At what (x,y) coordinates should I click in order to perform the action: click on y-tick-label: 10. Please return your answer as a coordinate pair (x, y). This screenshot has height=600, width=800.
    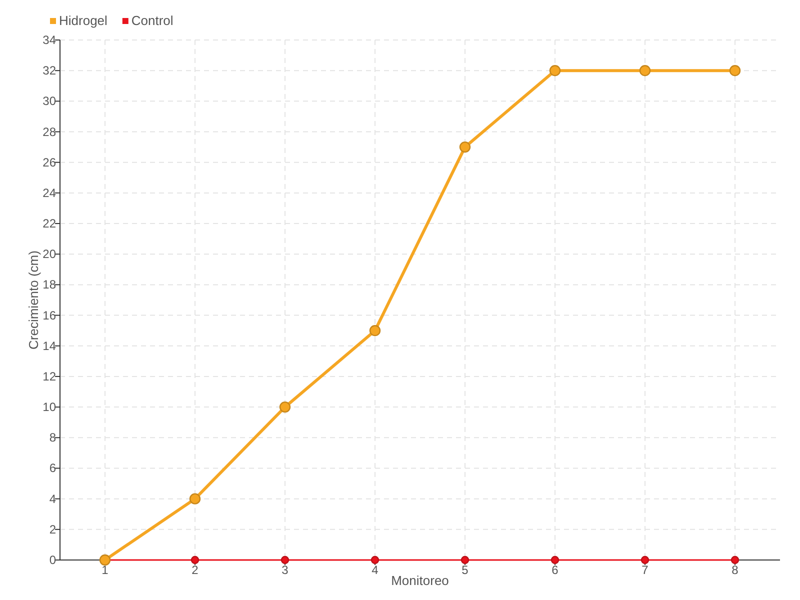
    Looking at the image, I should click on (49, 407).